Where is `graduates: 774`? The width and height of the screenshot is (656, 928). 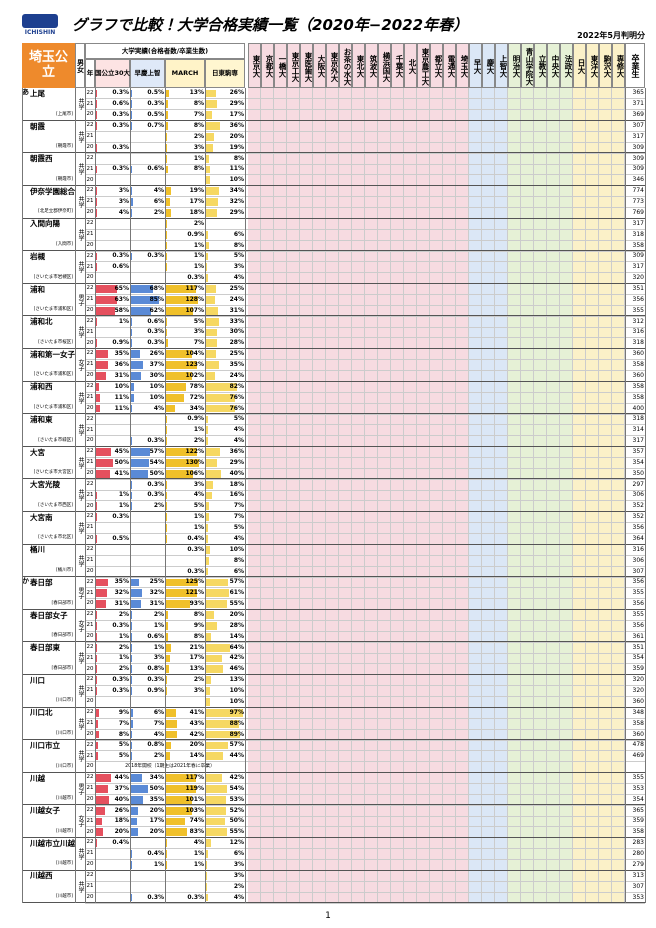 graduates: 774 is located at coordinates (638, 191).